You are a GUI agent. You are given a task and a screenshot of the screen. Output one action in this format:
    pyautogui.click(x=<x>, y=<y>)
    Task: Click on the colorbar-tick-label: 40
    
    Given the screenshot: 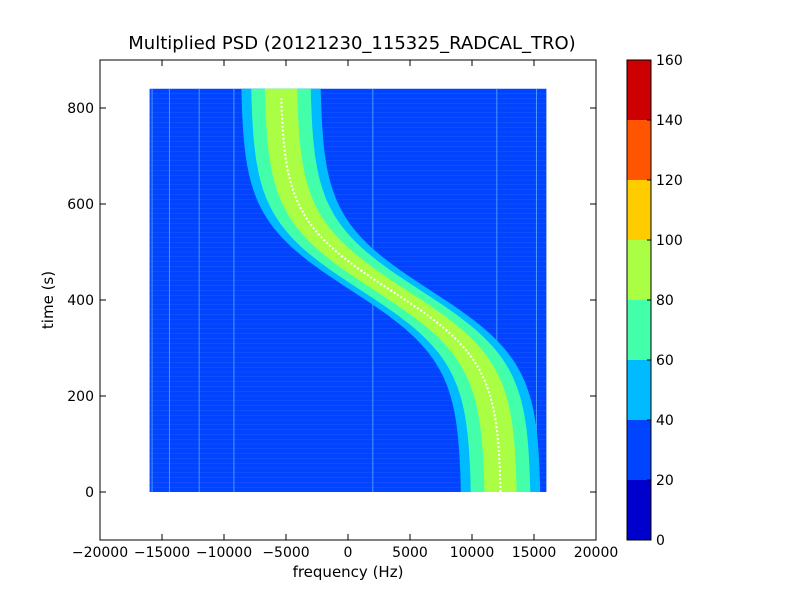 What is the action you would take?
    pyautogui.click(x=665, y=421)
    